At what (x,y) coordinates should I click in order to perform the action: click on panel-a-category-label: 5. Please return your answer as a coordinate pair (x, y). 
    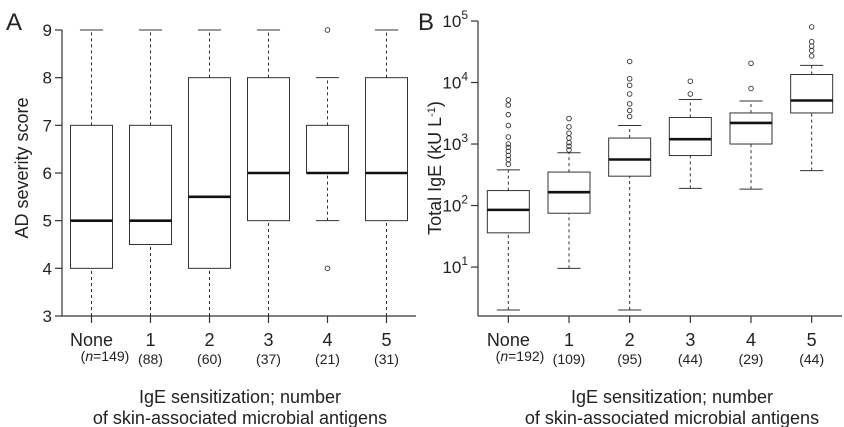
    Looking at the image, I should click on (386, 340).